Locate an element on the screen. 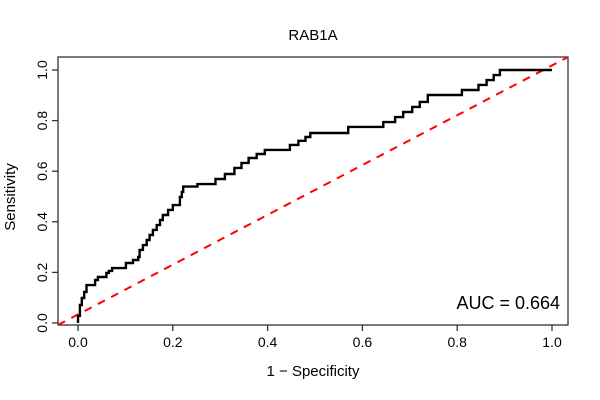 This screenshot has width=600, height=400. x-axis-label: 1 − Specificity is located at coordinates (313, 371).